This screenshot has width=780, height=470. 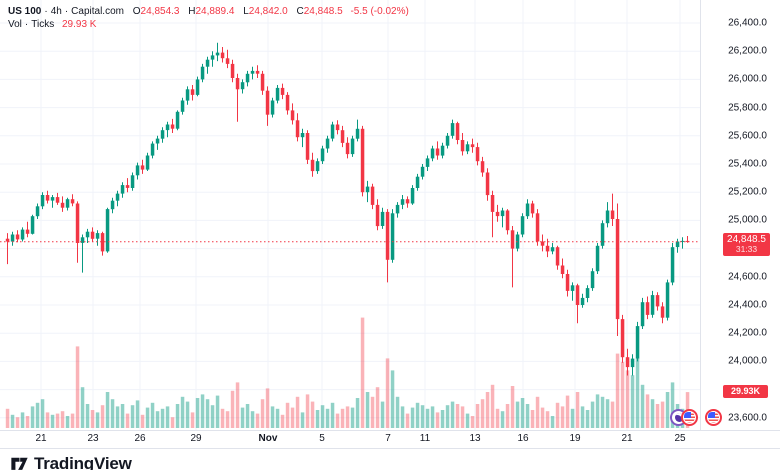 I want to click on ohlc-close: C24,848.5, so click(x=319, y=11).